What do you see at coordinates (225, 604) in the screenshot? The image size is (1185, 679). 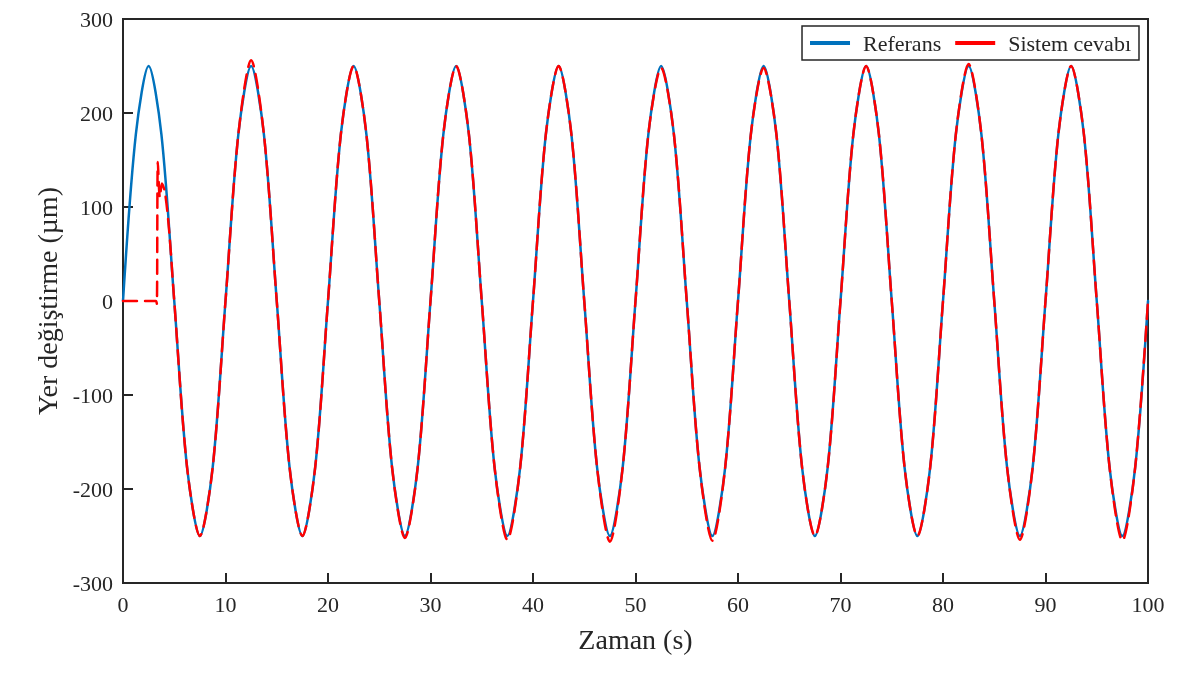 I see `x-tick-label: 10` at bounding box center [225, 604].